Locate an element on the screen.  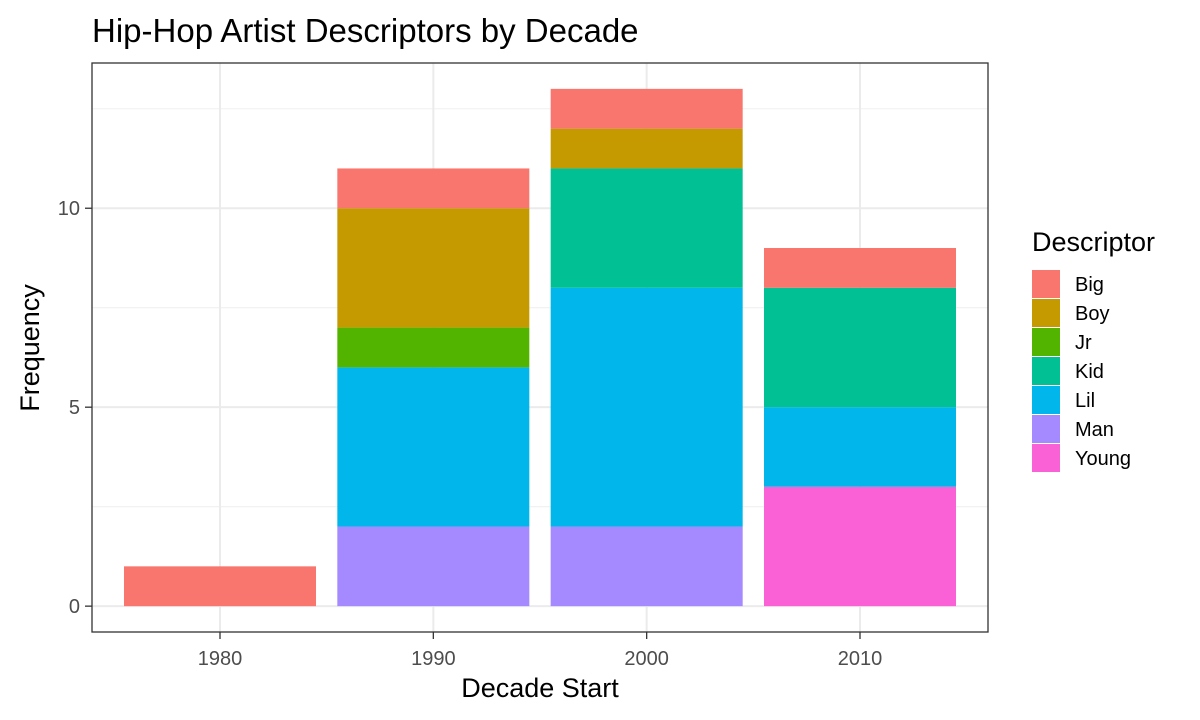
legend-items: Big Boy Jr Kid Lil Man Young is located at coordinates (1081, 371).